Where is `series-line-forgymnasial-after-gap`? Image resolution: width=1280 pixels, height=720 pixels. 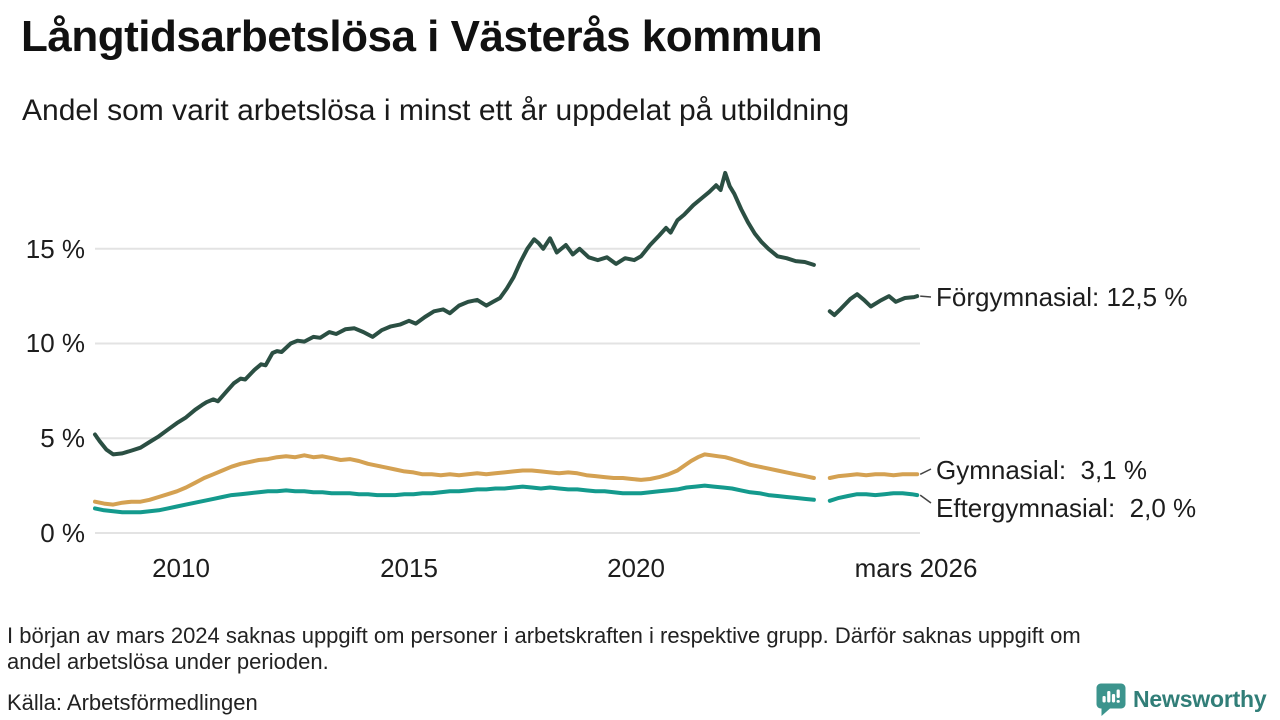
series-line-forgymnasial-after-gap is located at coordinates (873, 305).